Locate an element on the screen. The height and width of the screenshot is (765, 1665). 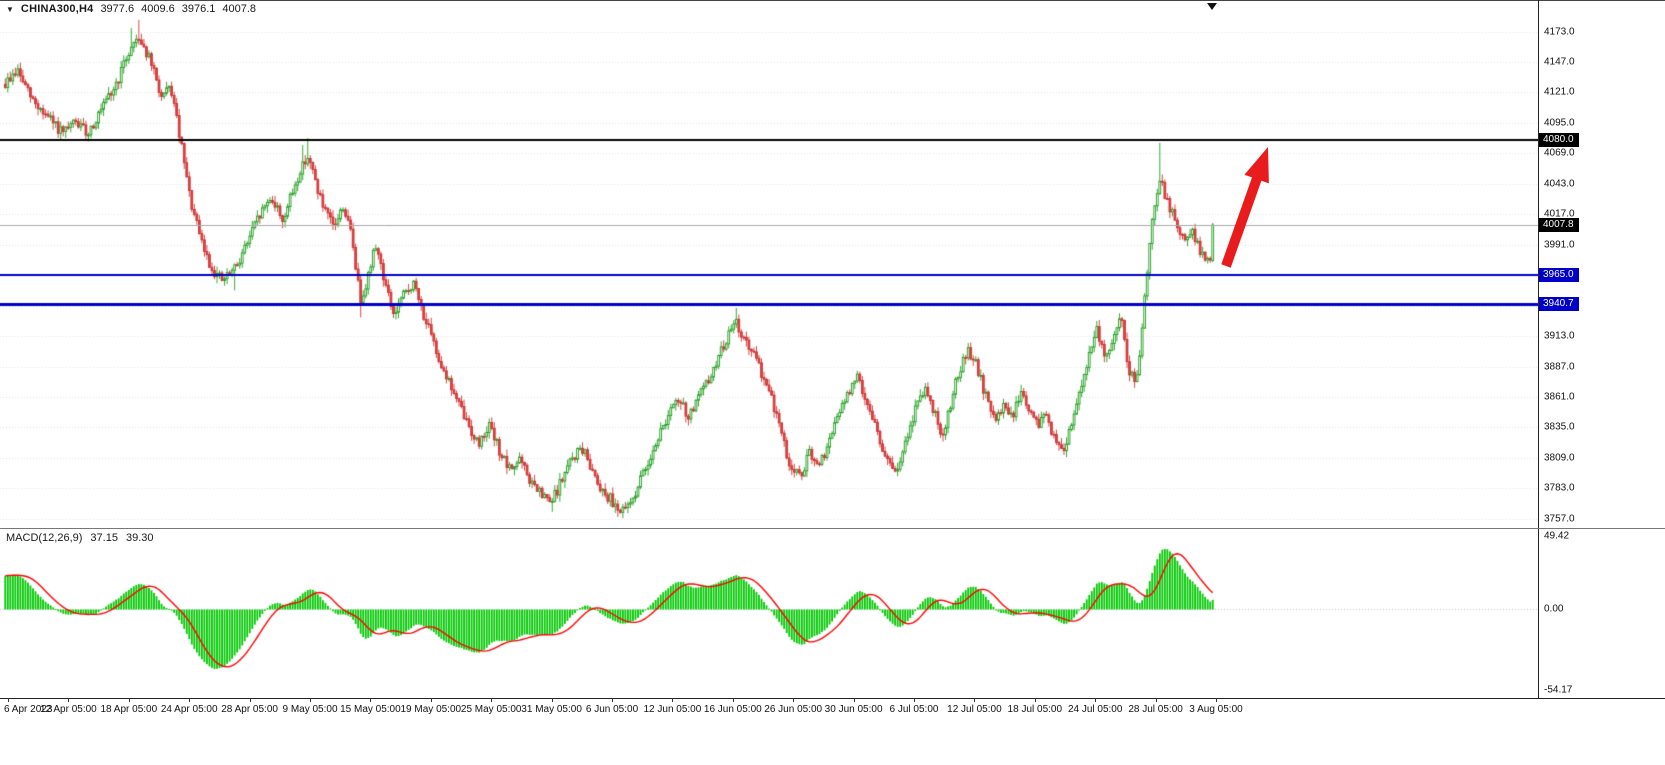
time-axis-label: 6 Jun 05:00 is located at coordinates (612, 709).